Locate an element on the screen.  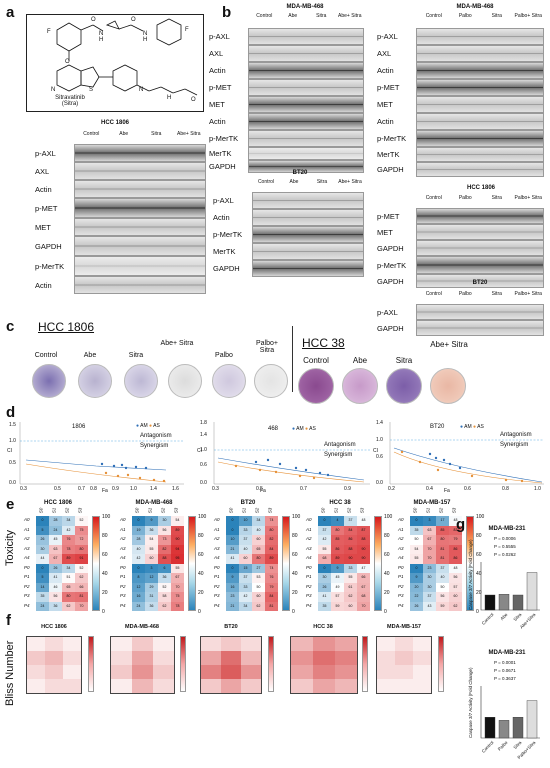
blot-title: BT20 is located at coordinates (480, 283).